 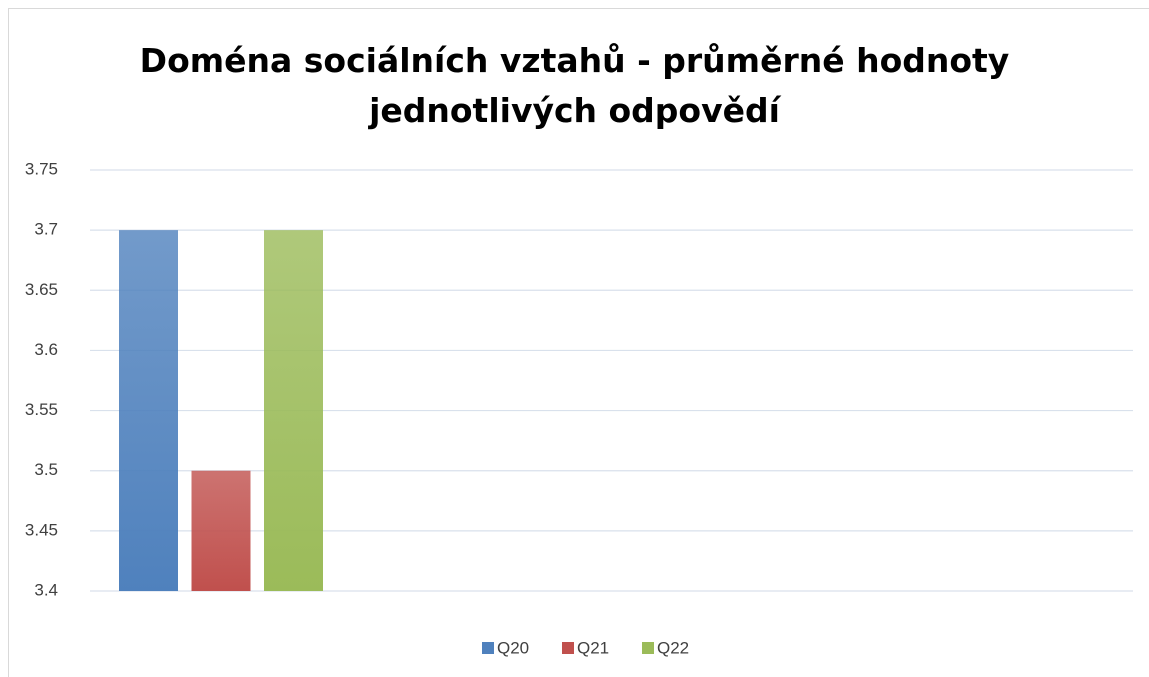 I want to click on y-tick-label: 3.6, so click(x=46, y=349).